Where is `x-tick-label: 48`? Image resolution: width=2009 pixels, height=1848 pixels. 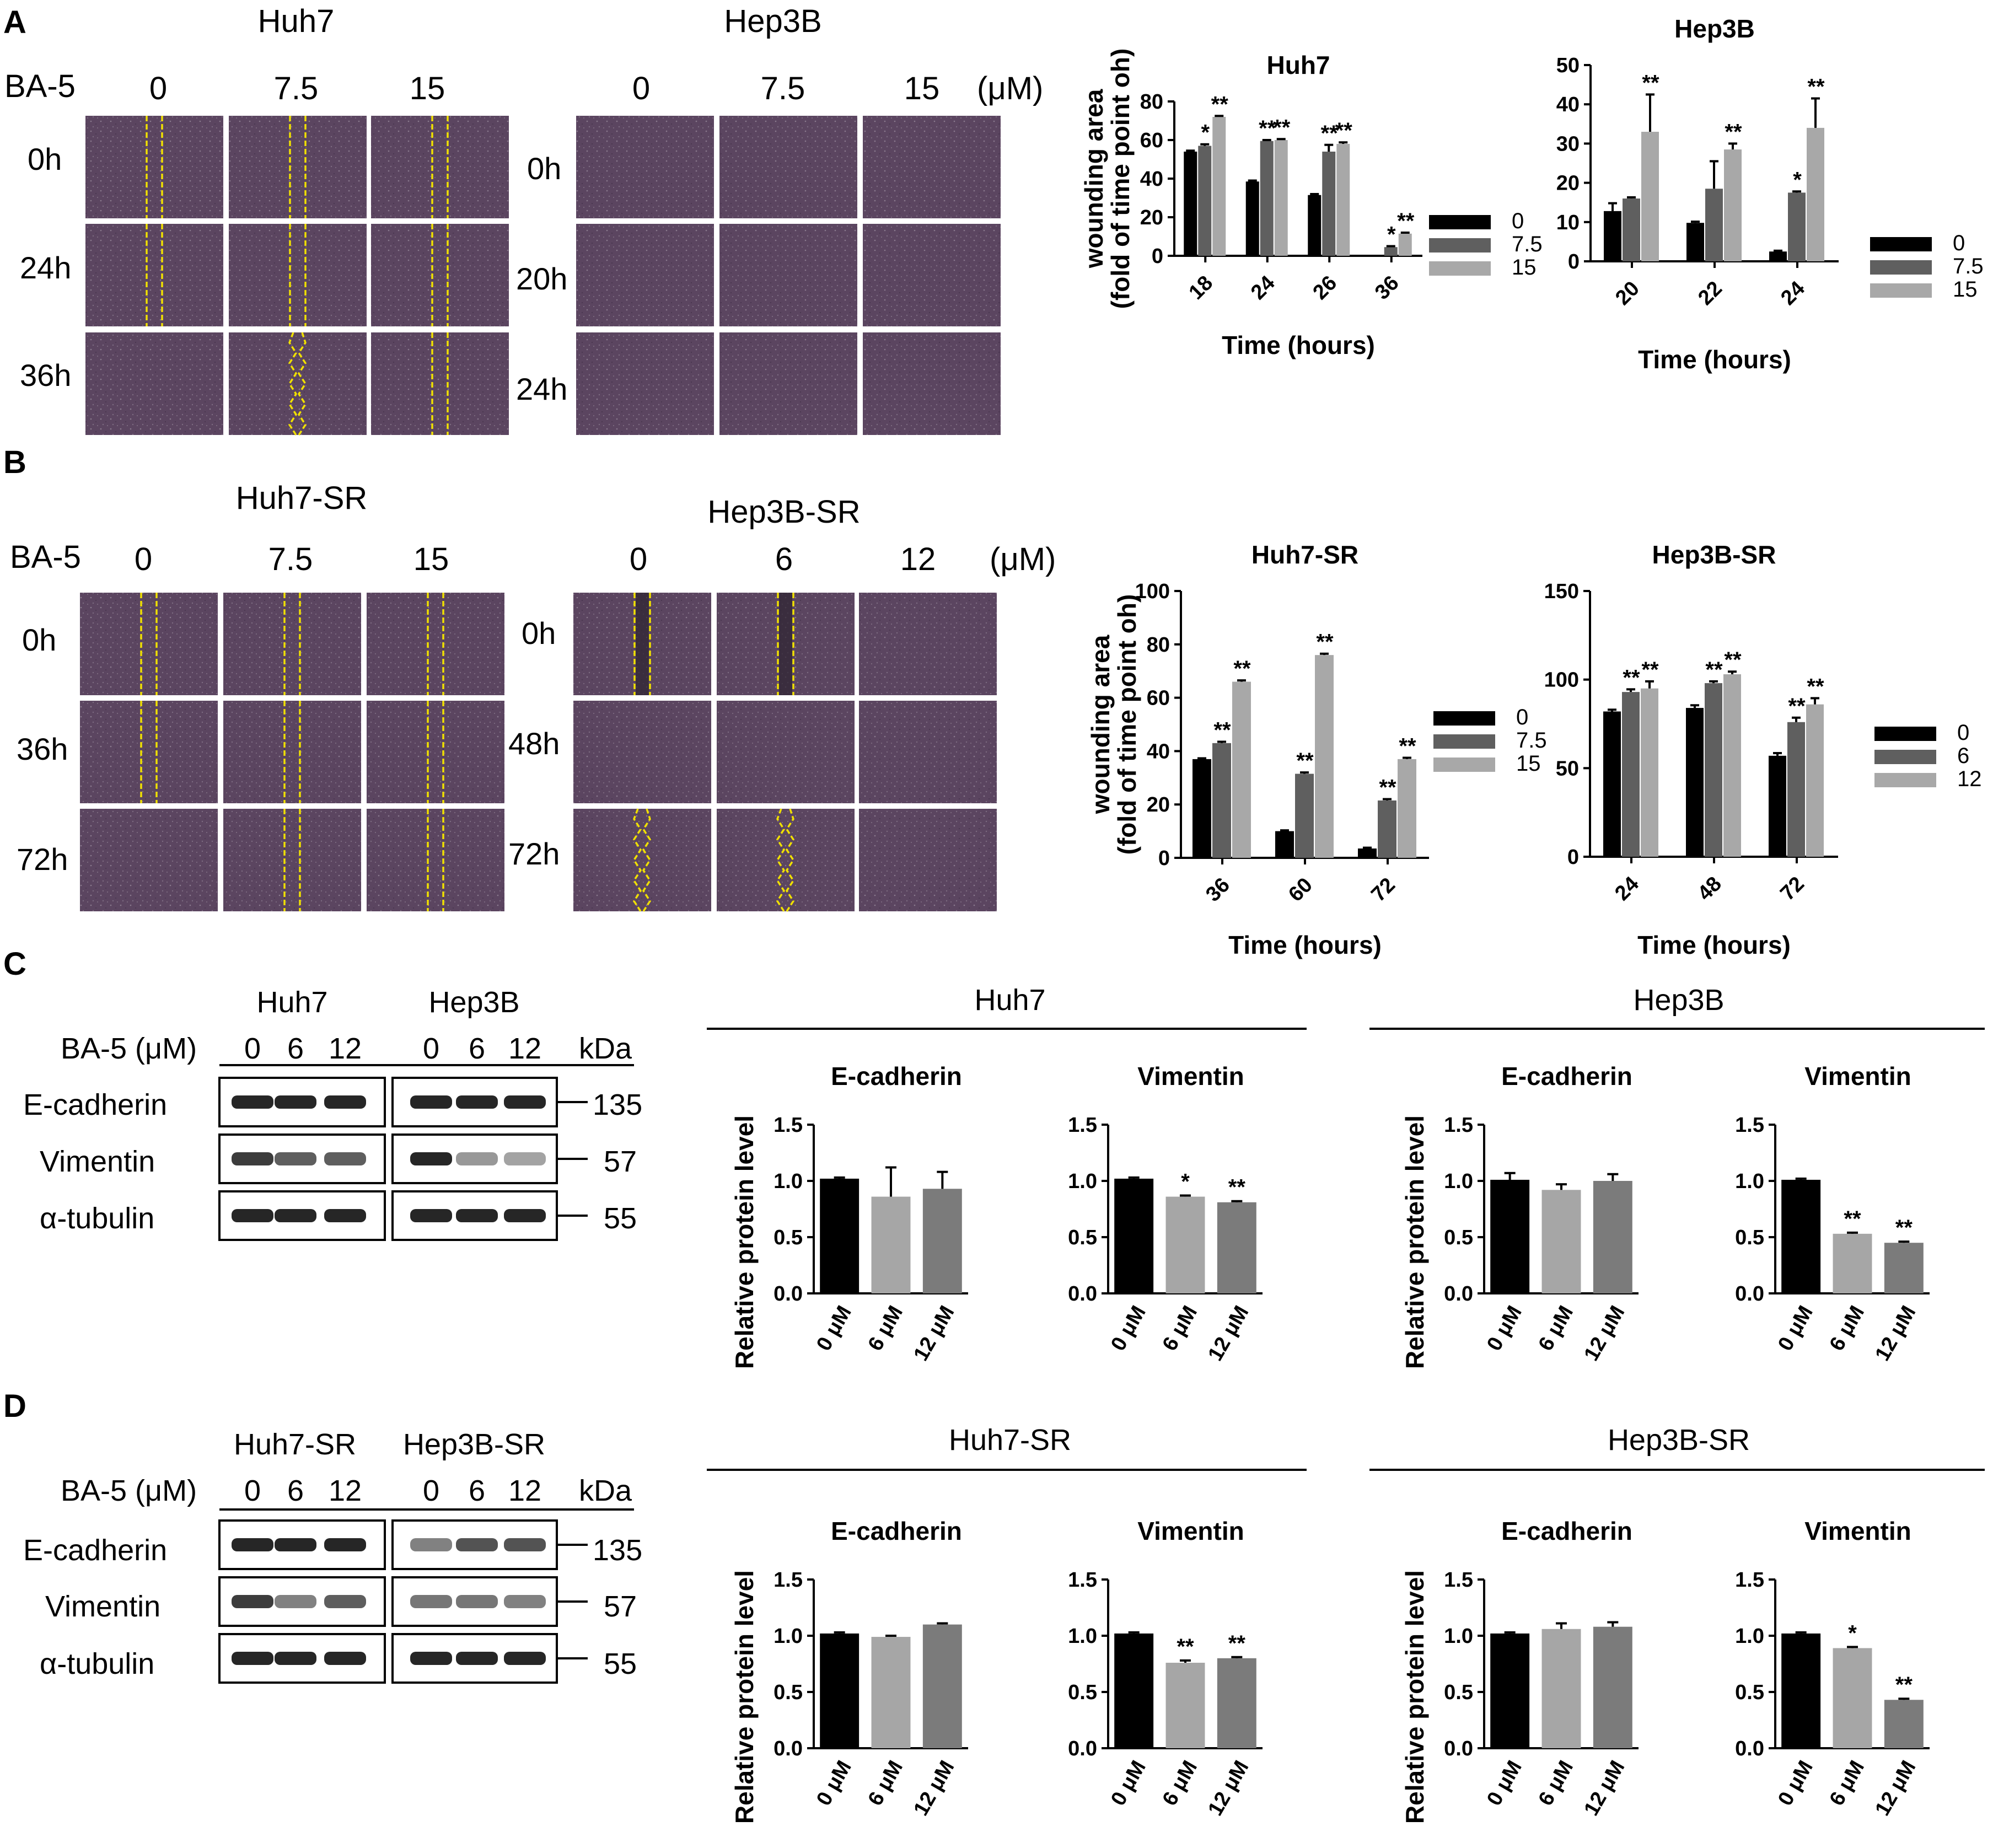 x-tick-label: 48 is located at coordinates (1709, 888).